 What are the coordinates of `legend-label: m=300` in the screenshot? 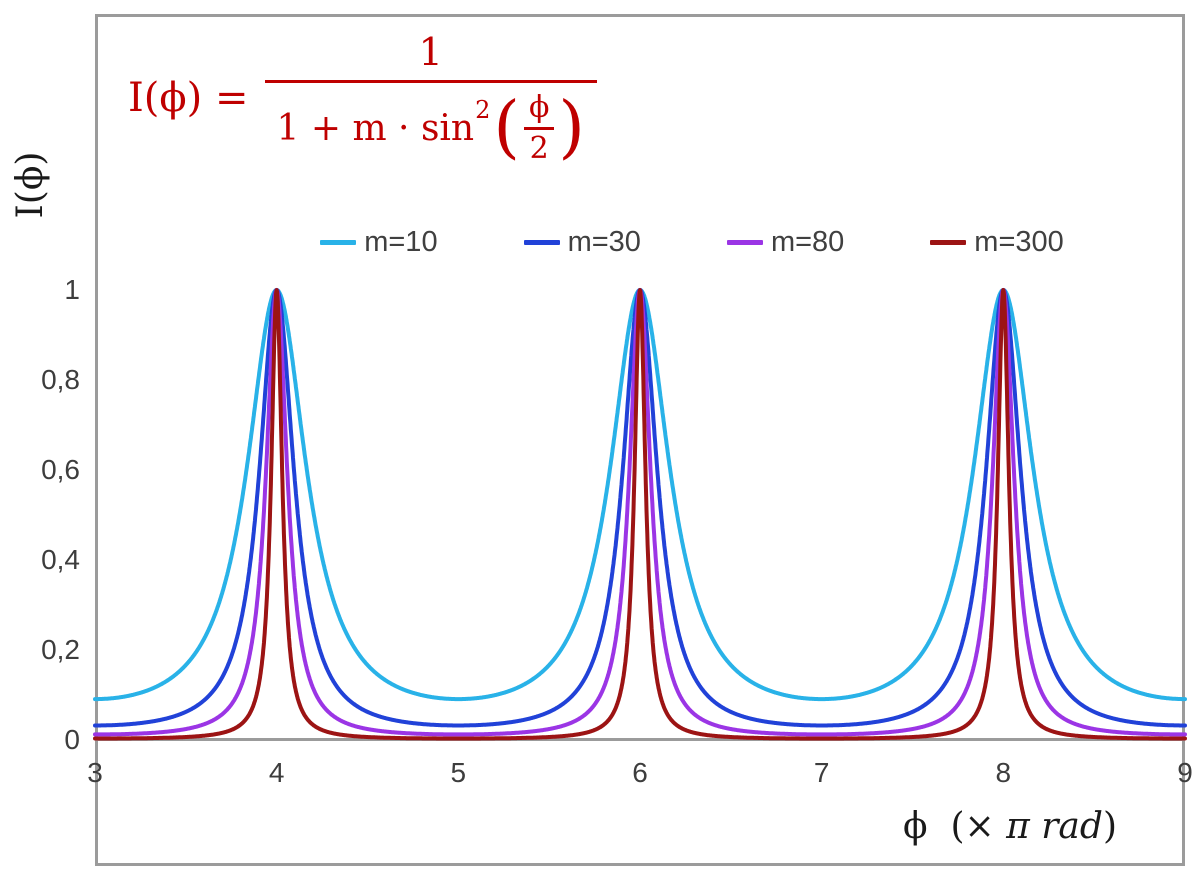 It's located at (1019, 242).